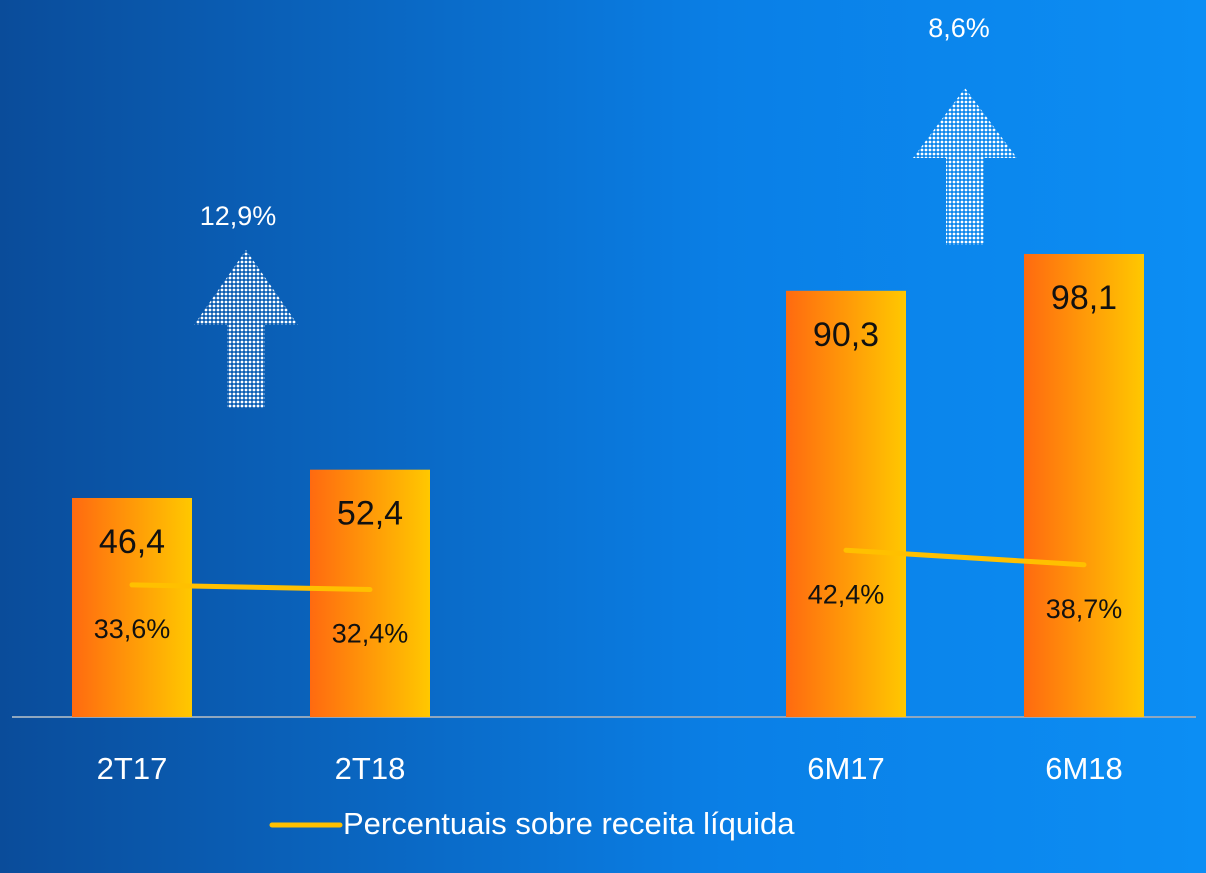  What do you see at coordinates (132, 542) in the screenshot?
I see `bar-value-label: 46,4` at bounding box center [132, 542].